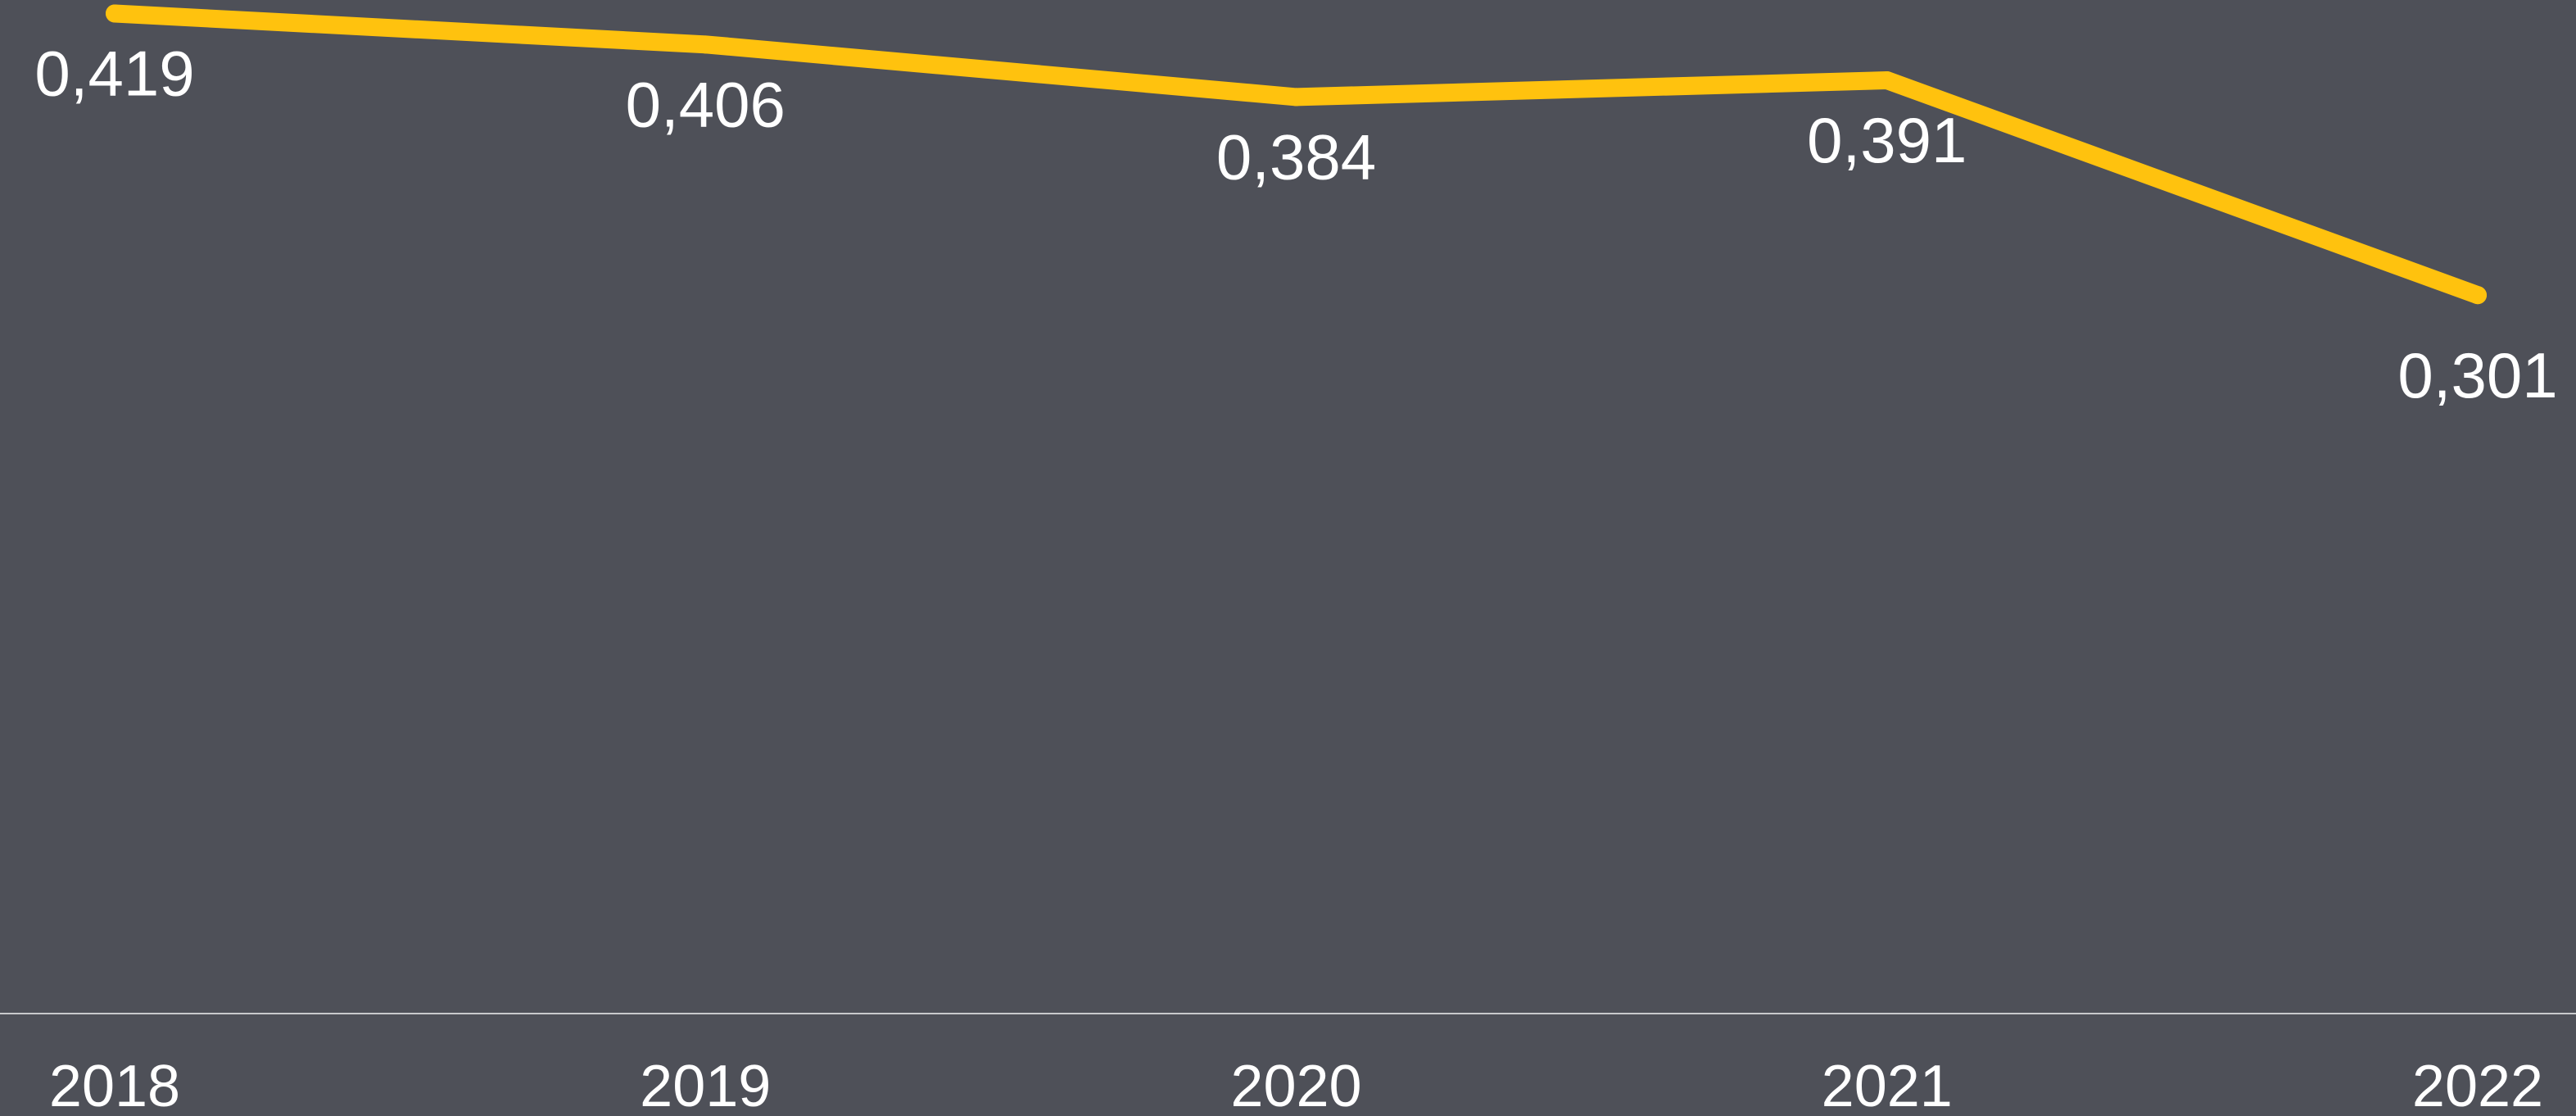 The image size is (2576, 1116). Describe the element at coordinates (1296, 98) in the screenshot. I see `data-point-2020` at that location.